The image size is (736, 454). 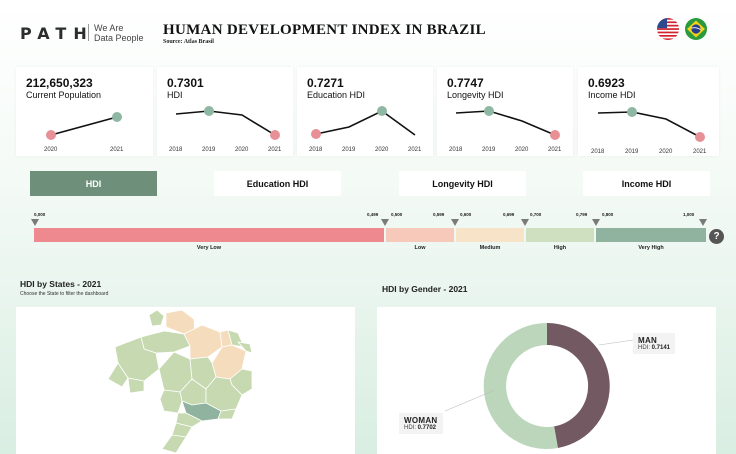 What do you see at coordinates (64, 294) in the screenshot?
I see `states-section-subtitle: Choose the State to filter the dashboard` at bounding box center [64, 294].